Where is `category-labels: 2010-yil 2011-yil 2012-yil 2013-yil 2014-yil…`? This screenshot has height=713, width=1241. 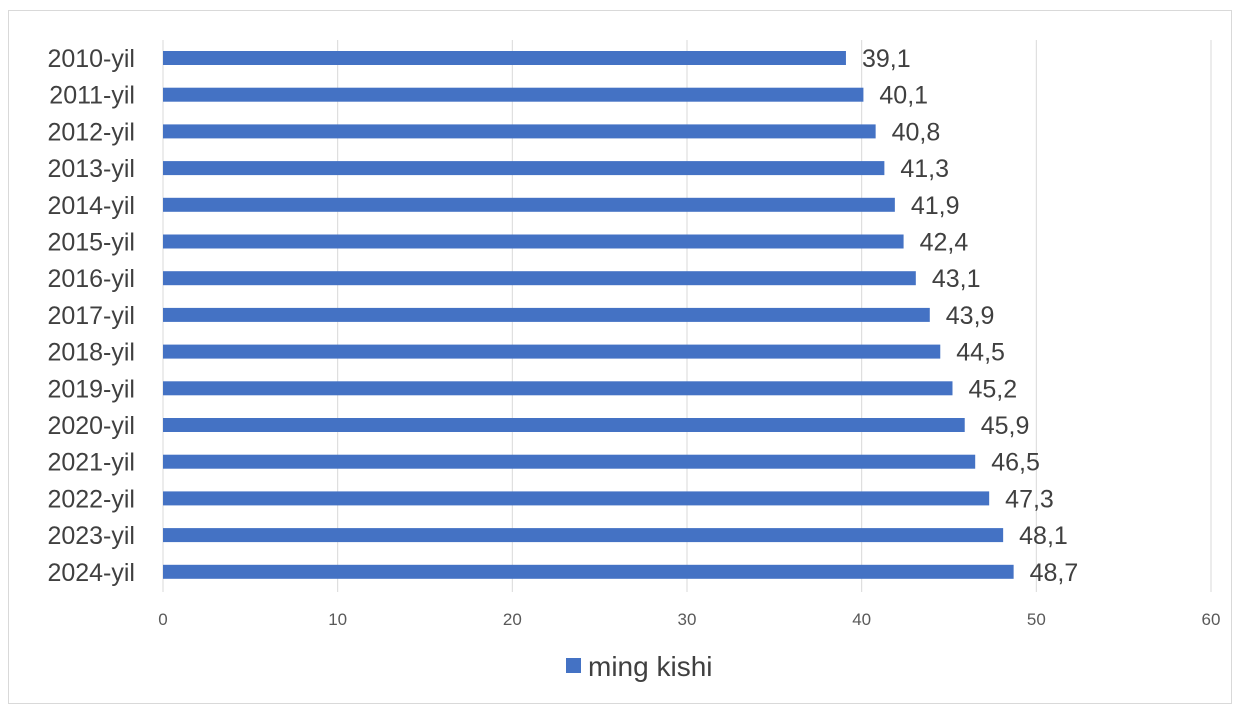 category-labels: 2010-yil 2011-yil 2012-yil 2013-yil 2014-yil… is located at coordinates (91, 316).